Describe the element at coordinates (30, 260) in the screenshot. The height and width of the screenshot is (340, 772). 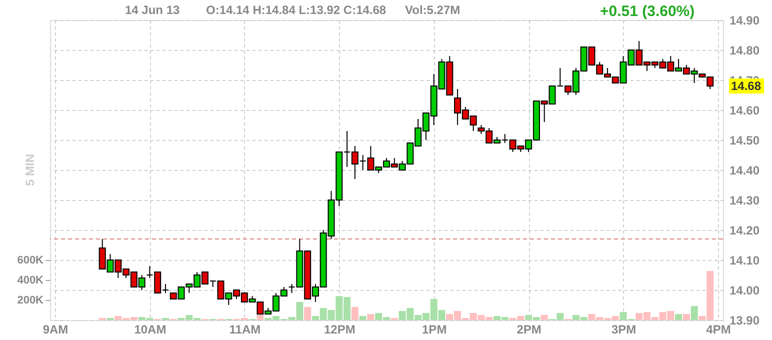
I see `y2-tick-label: 600K` at that location.